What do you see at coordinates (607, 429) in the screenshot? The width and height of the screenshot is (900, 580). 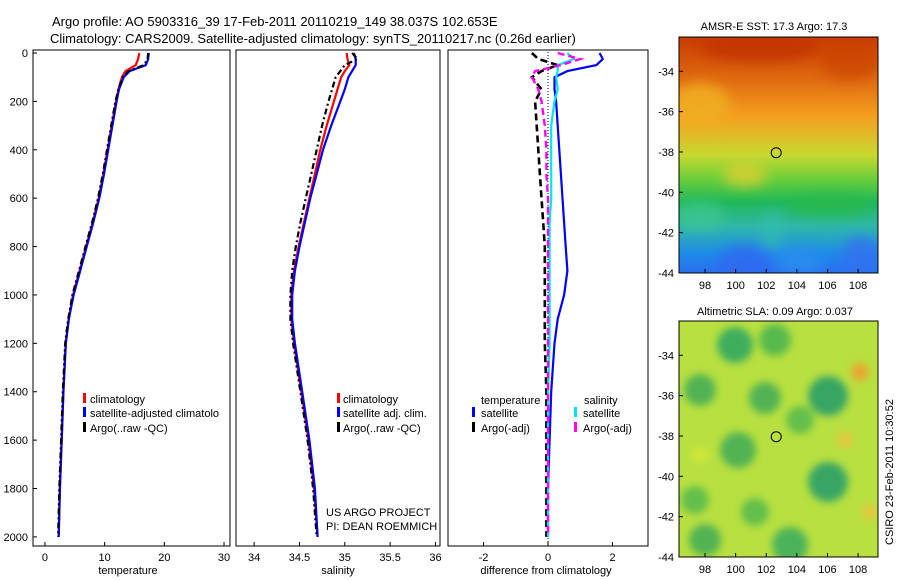 I see `legend-label-diff-s-argo: Argo(-adj)` at bounding box center [607, 429].